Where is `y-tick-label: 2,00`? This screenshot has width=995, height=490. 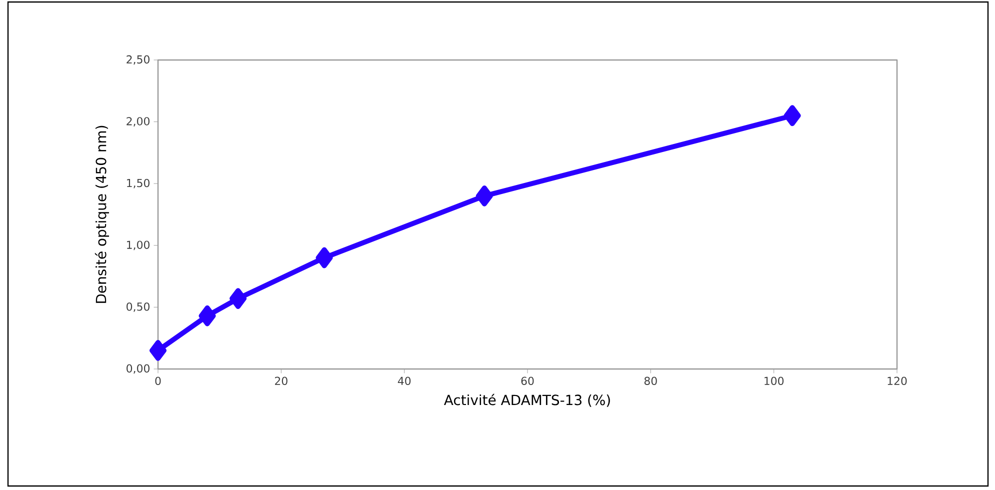 y-tick-label: 2,00 is located at coordinates (138, 121).